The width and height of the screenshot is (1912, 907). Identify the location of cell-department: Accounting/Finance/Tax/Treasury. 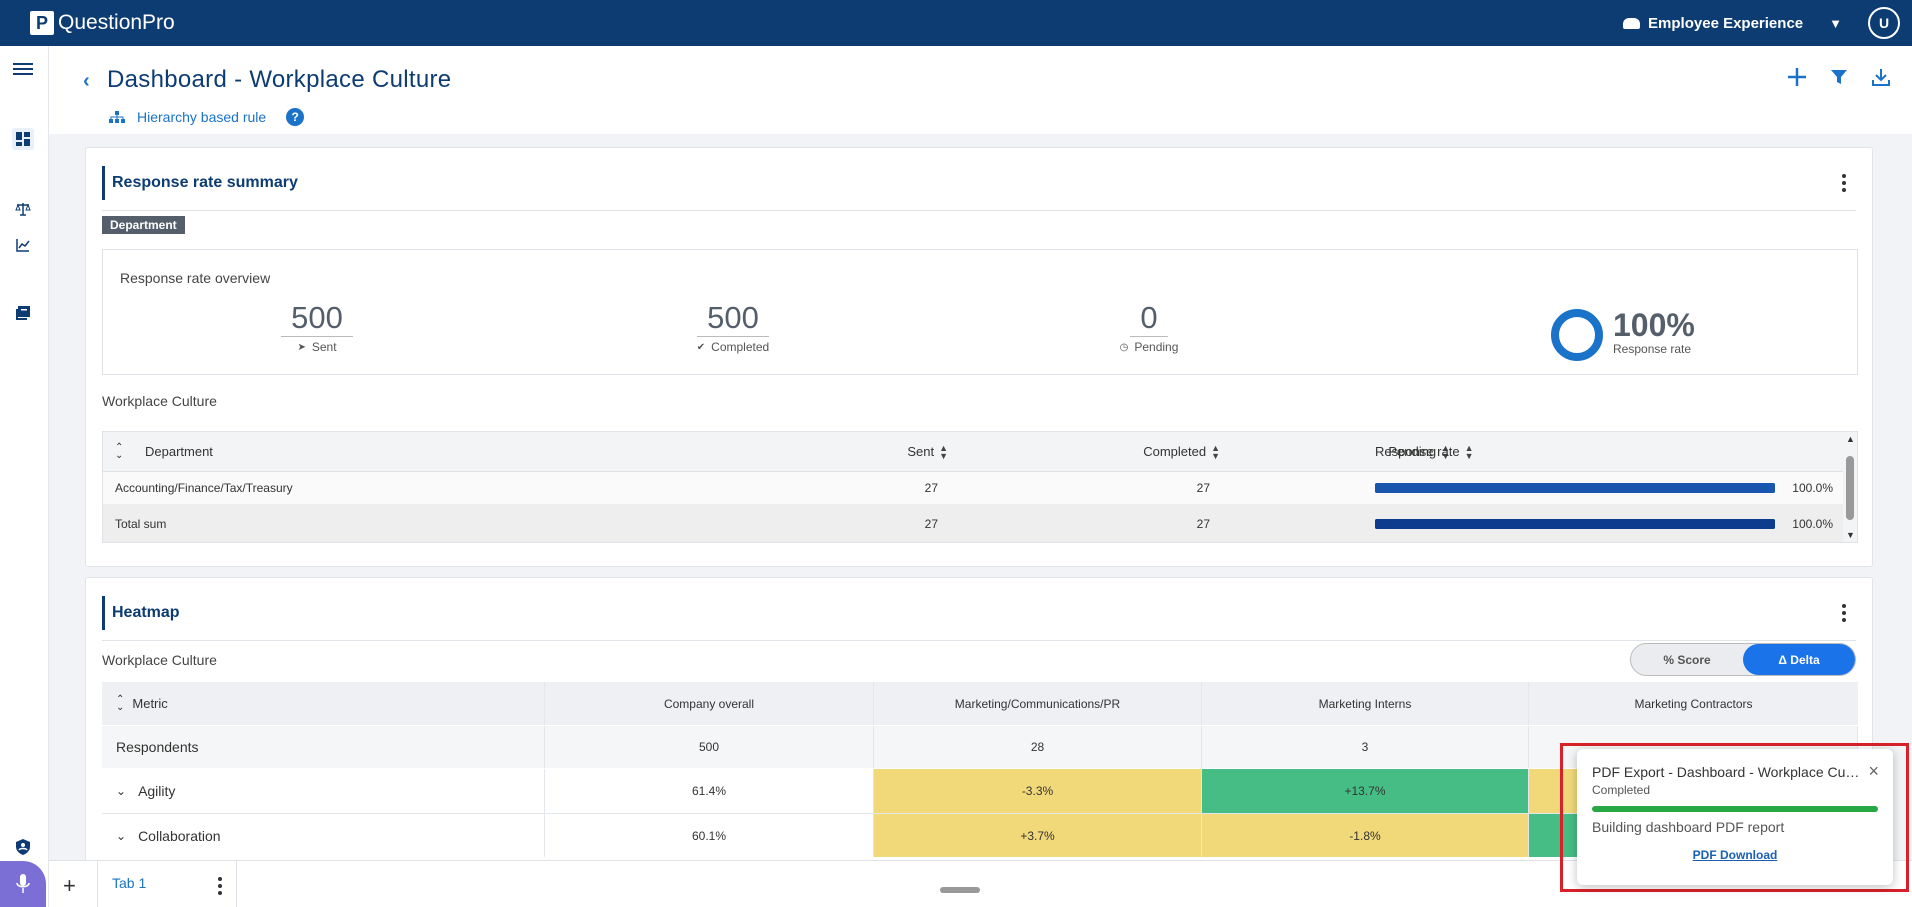
(204, 488).